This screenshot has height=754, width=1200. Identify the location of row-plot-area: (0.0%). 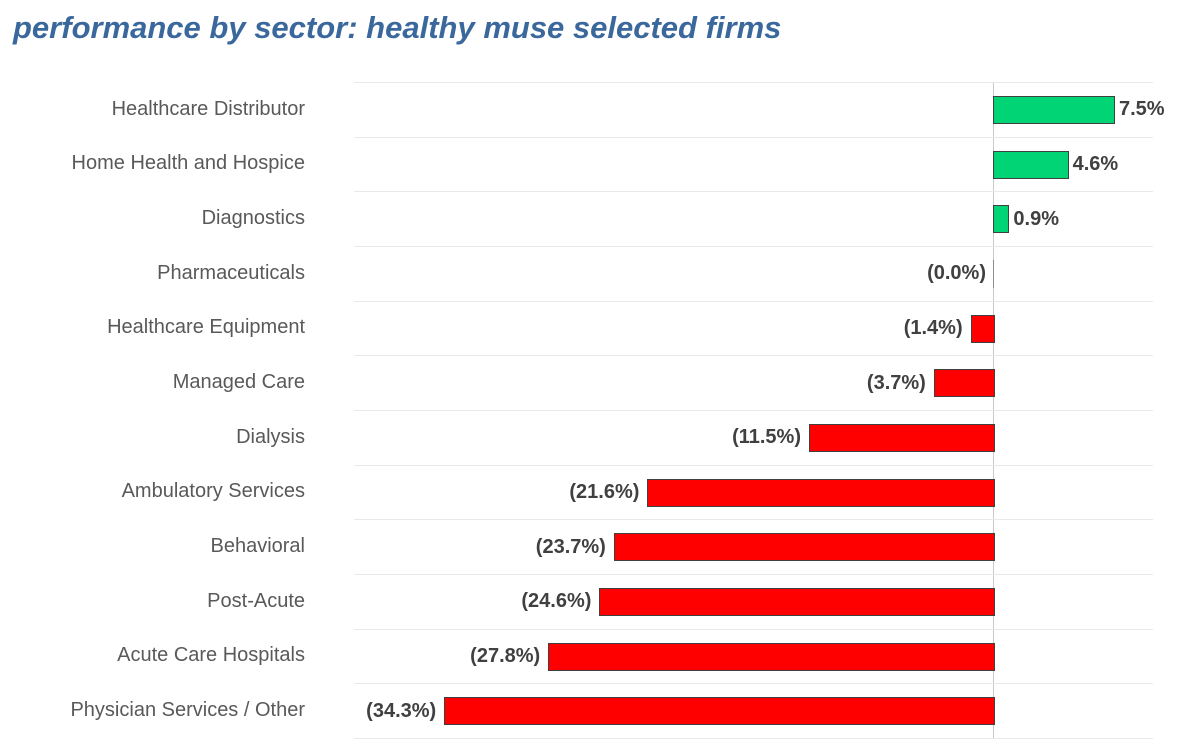
(753, 273).